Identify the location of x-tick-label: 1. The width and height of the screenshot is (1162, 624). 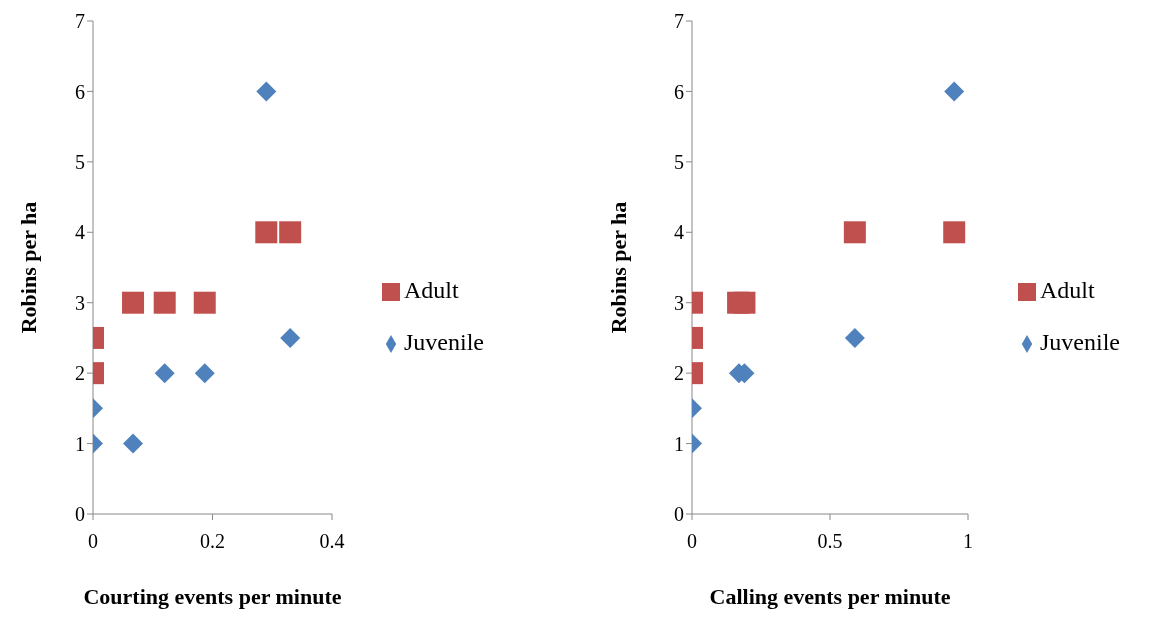
(968, 541).